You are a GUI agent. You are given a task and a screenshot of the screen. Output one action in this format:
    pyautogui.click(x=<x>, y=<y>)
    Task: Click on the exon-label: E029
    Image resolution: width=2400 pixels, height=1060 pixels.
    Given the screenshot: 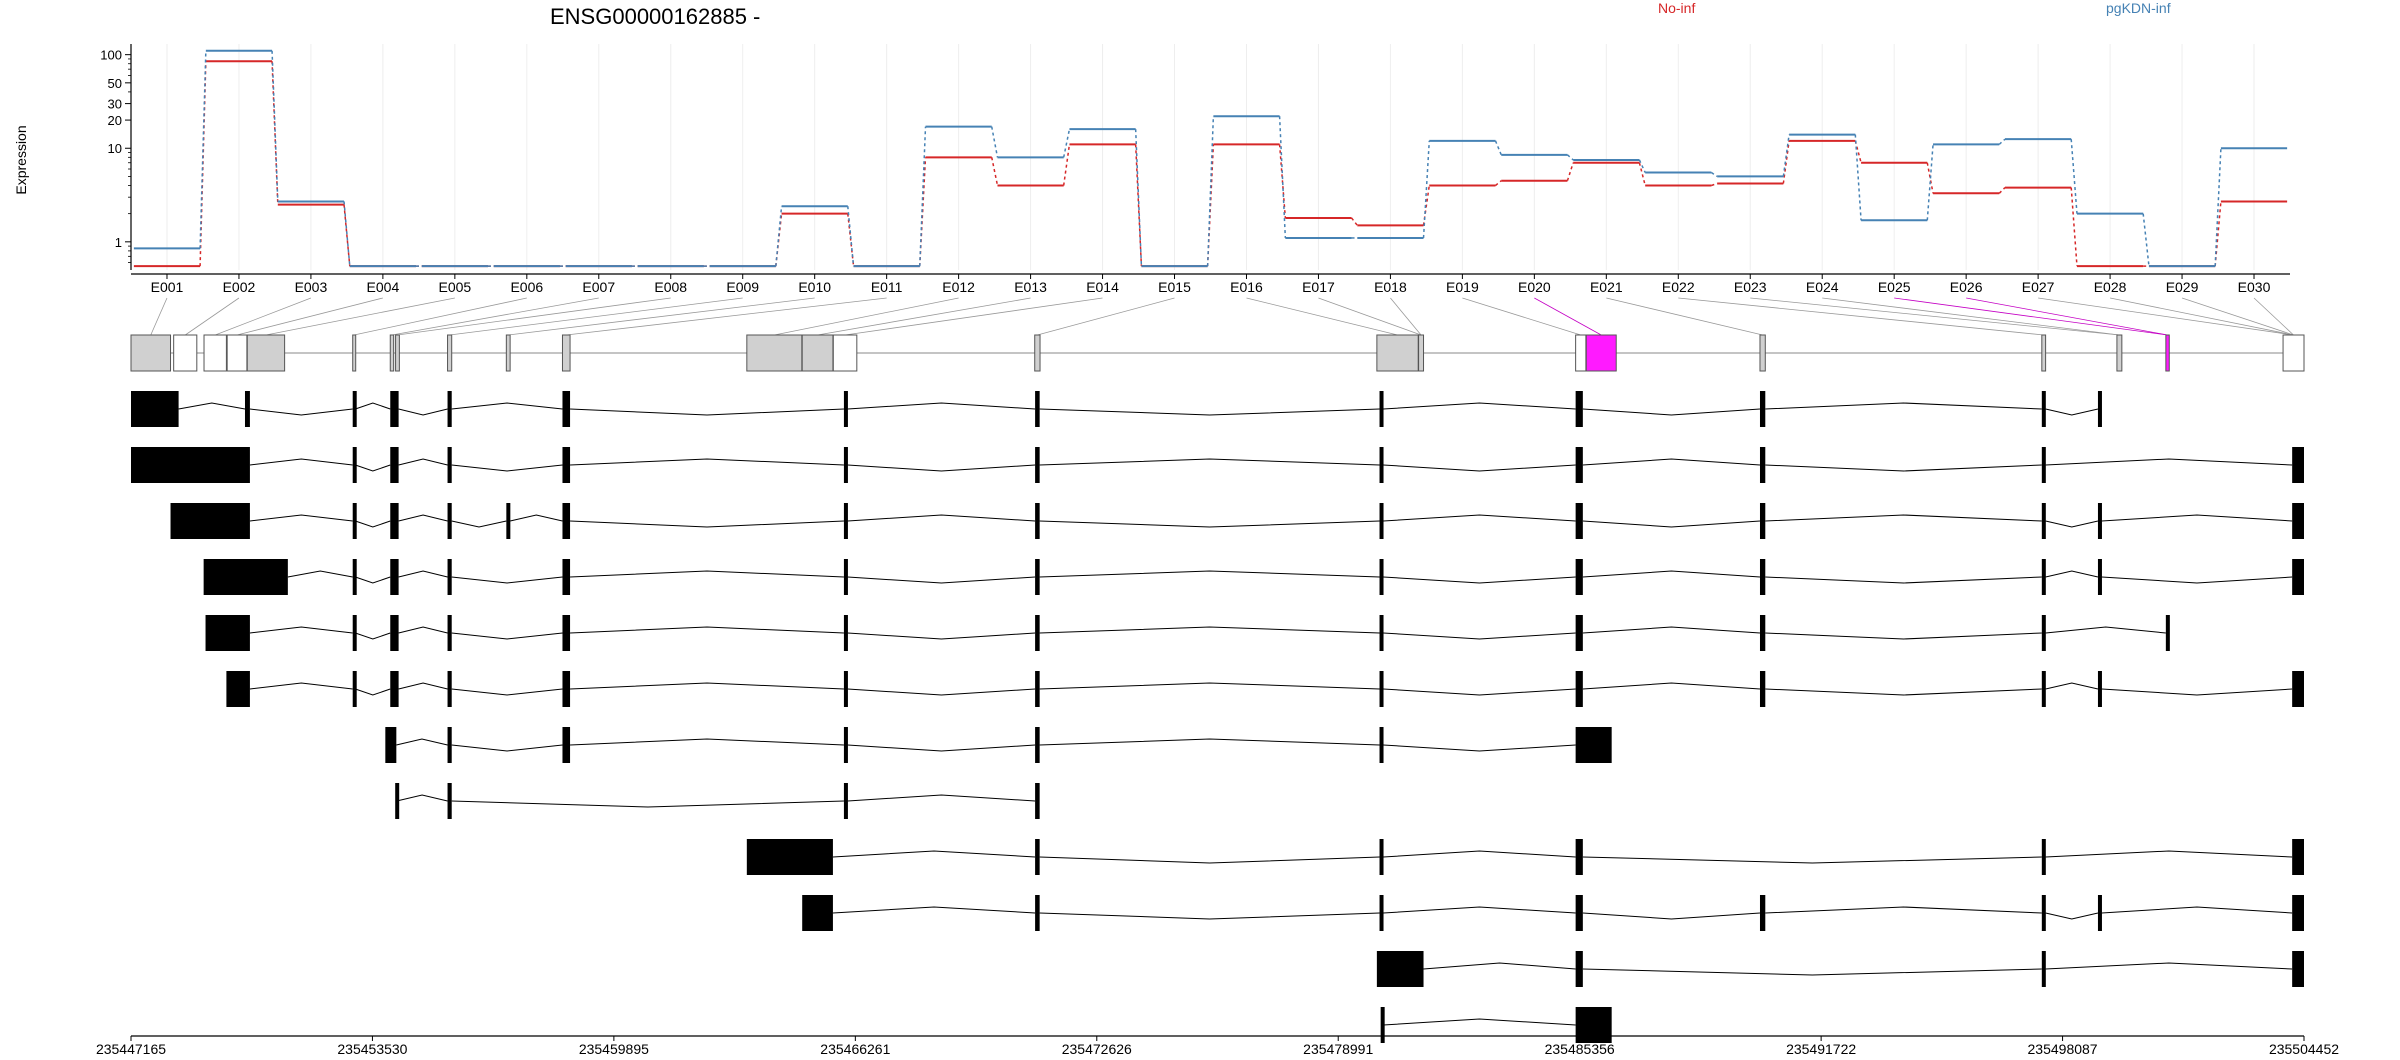 What is the action you would take?
    pyautogui.click(x=2182, y=287)
    